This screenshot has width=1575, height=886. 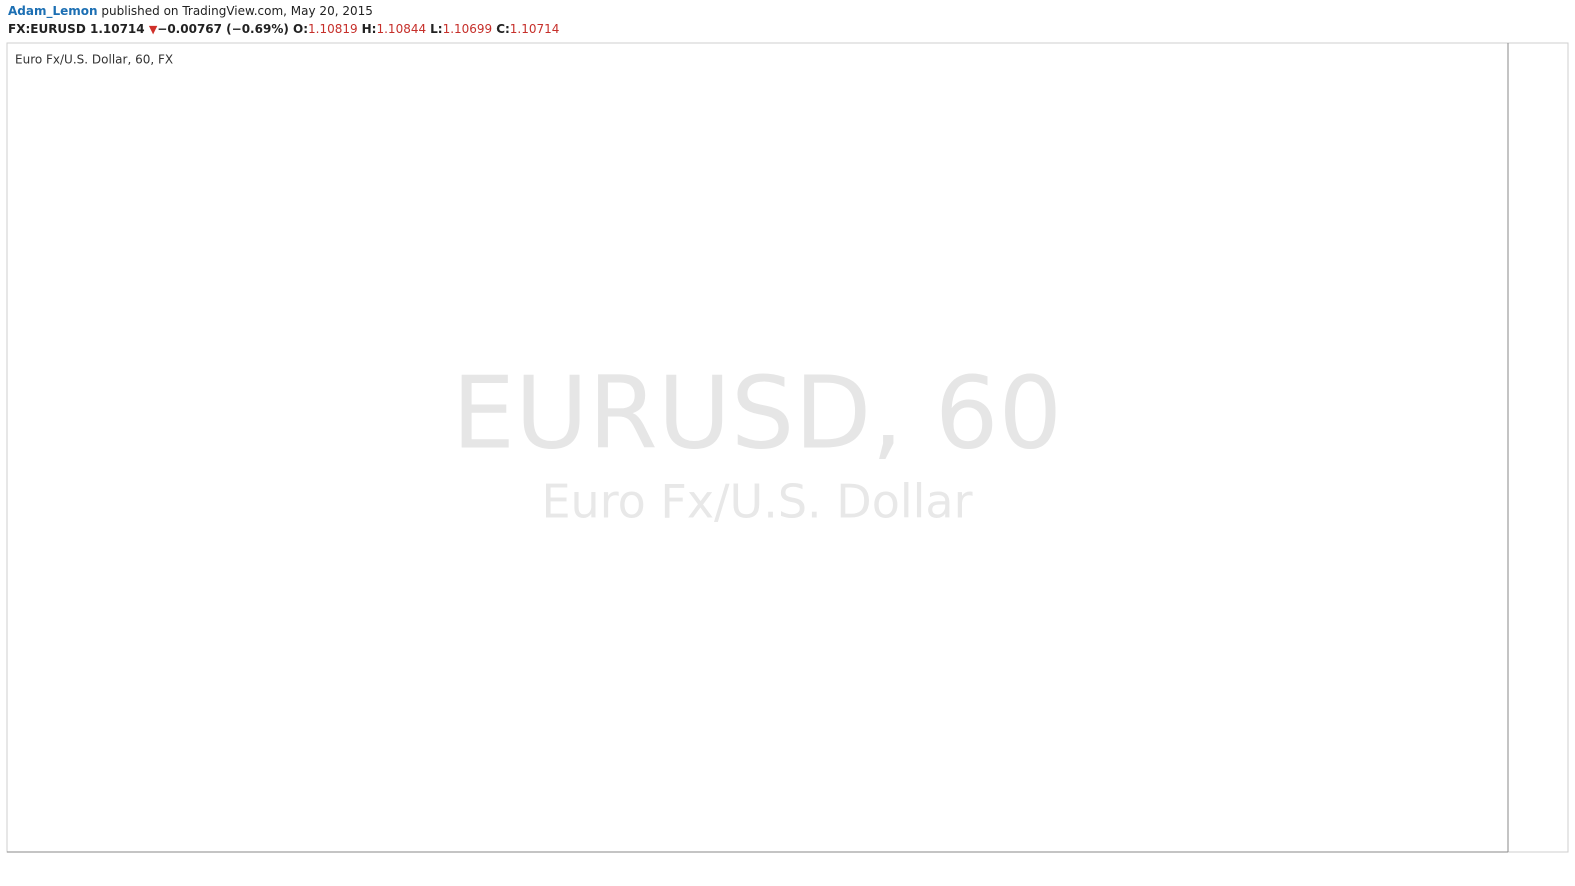 I want to click on watermark: EURUSD, 60, so click(x=757, y=412).